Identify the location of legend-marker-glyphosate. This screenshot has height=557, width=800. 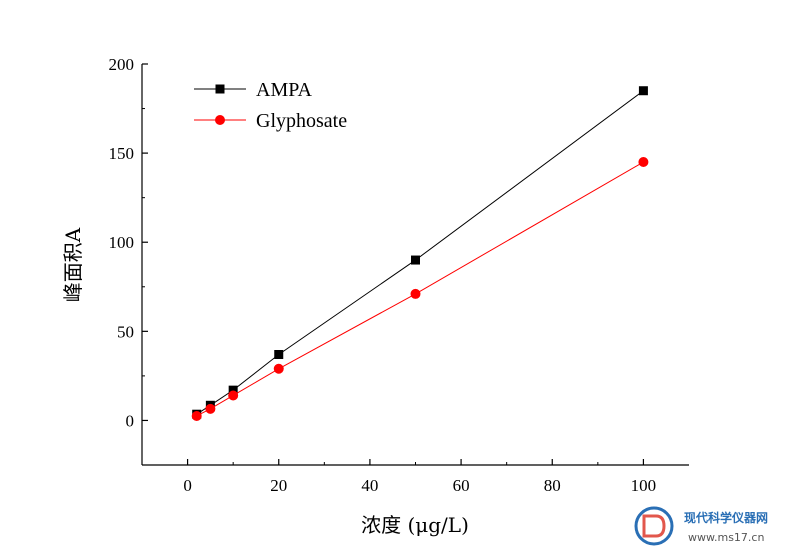
(220, 120).